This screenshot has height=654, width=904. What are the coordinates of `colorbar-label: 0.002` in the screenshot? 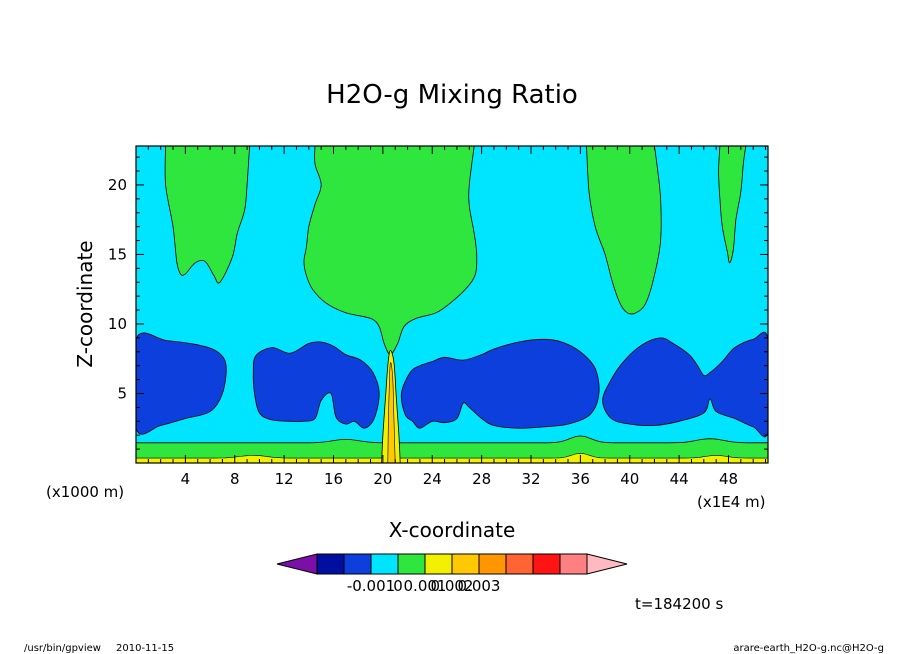 It's located at (452, 586).